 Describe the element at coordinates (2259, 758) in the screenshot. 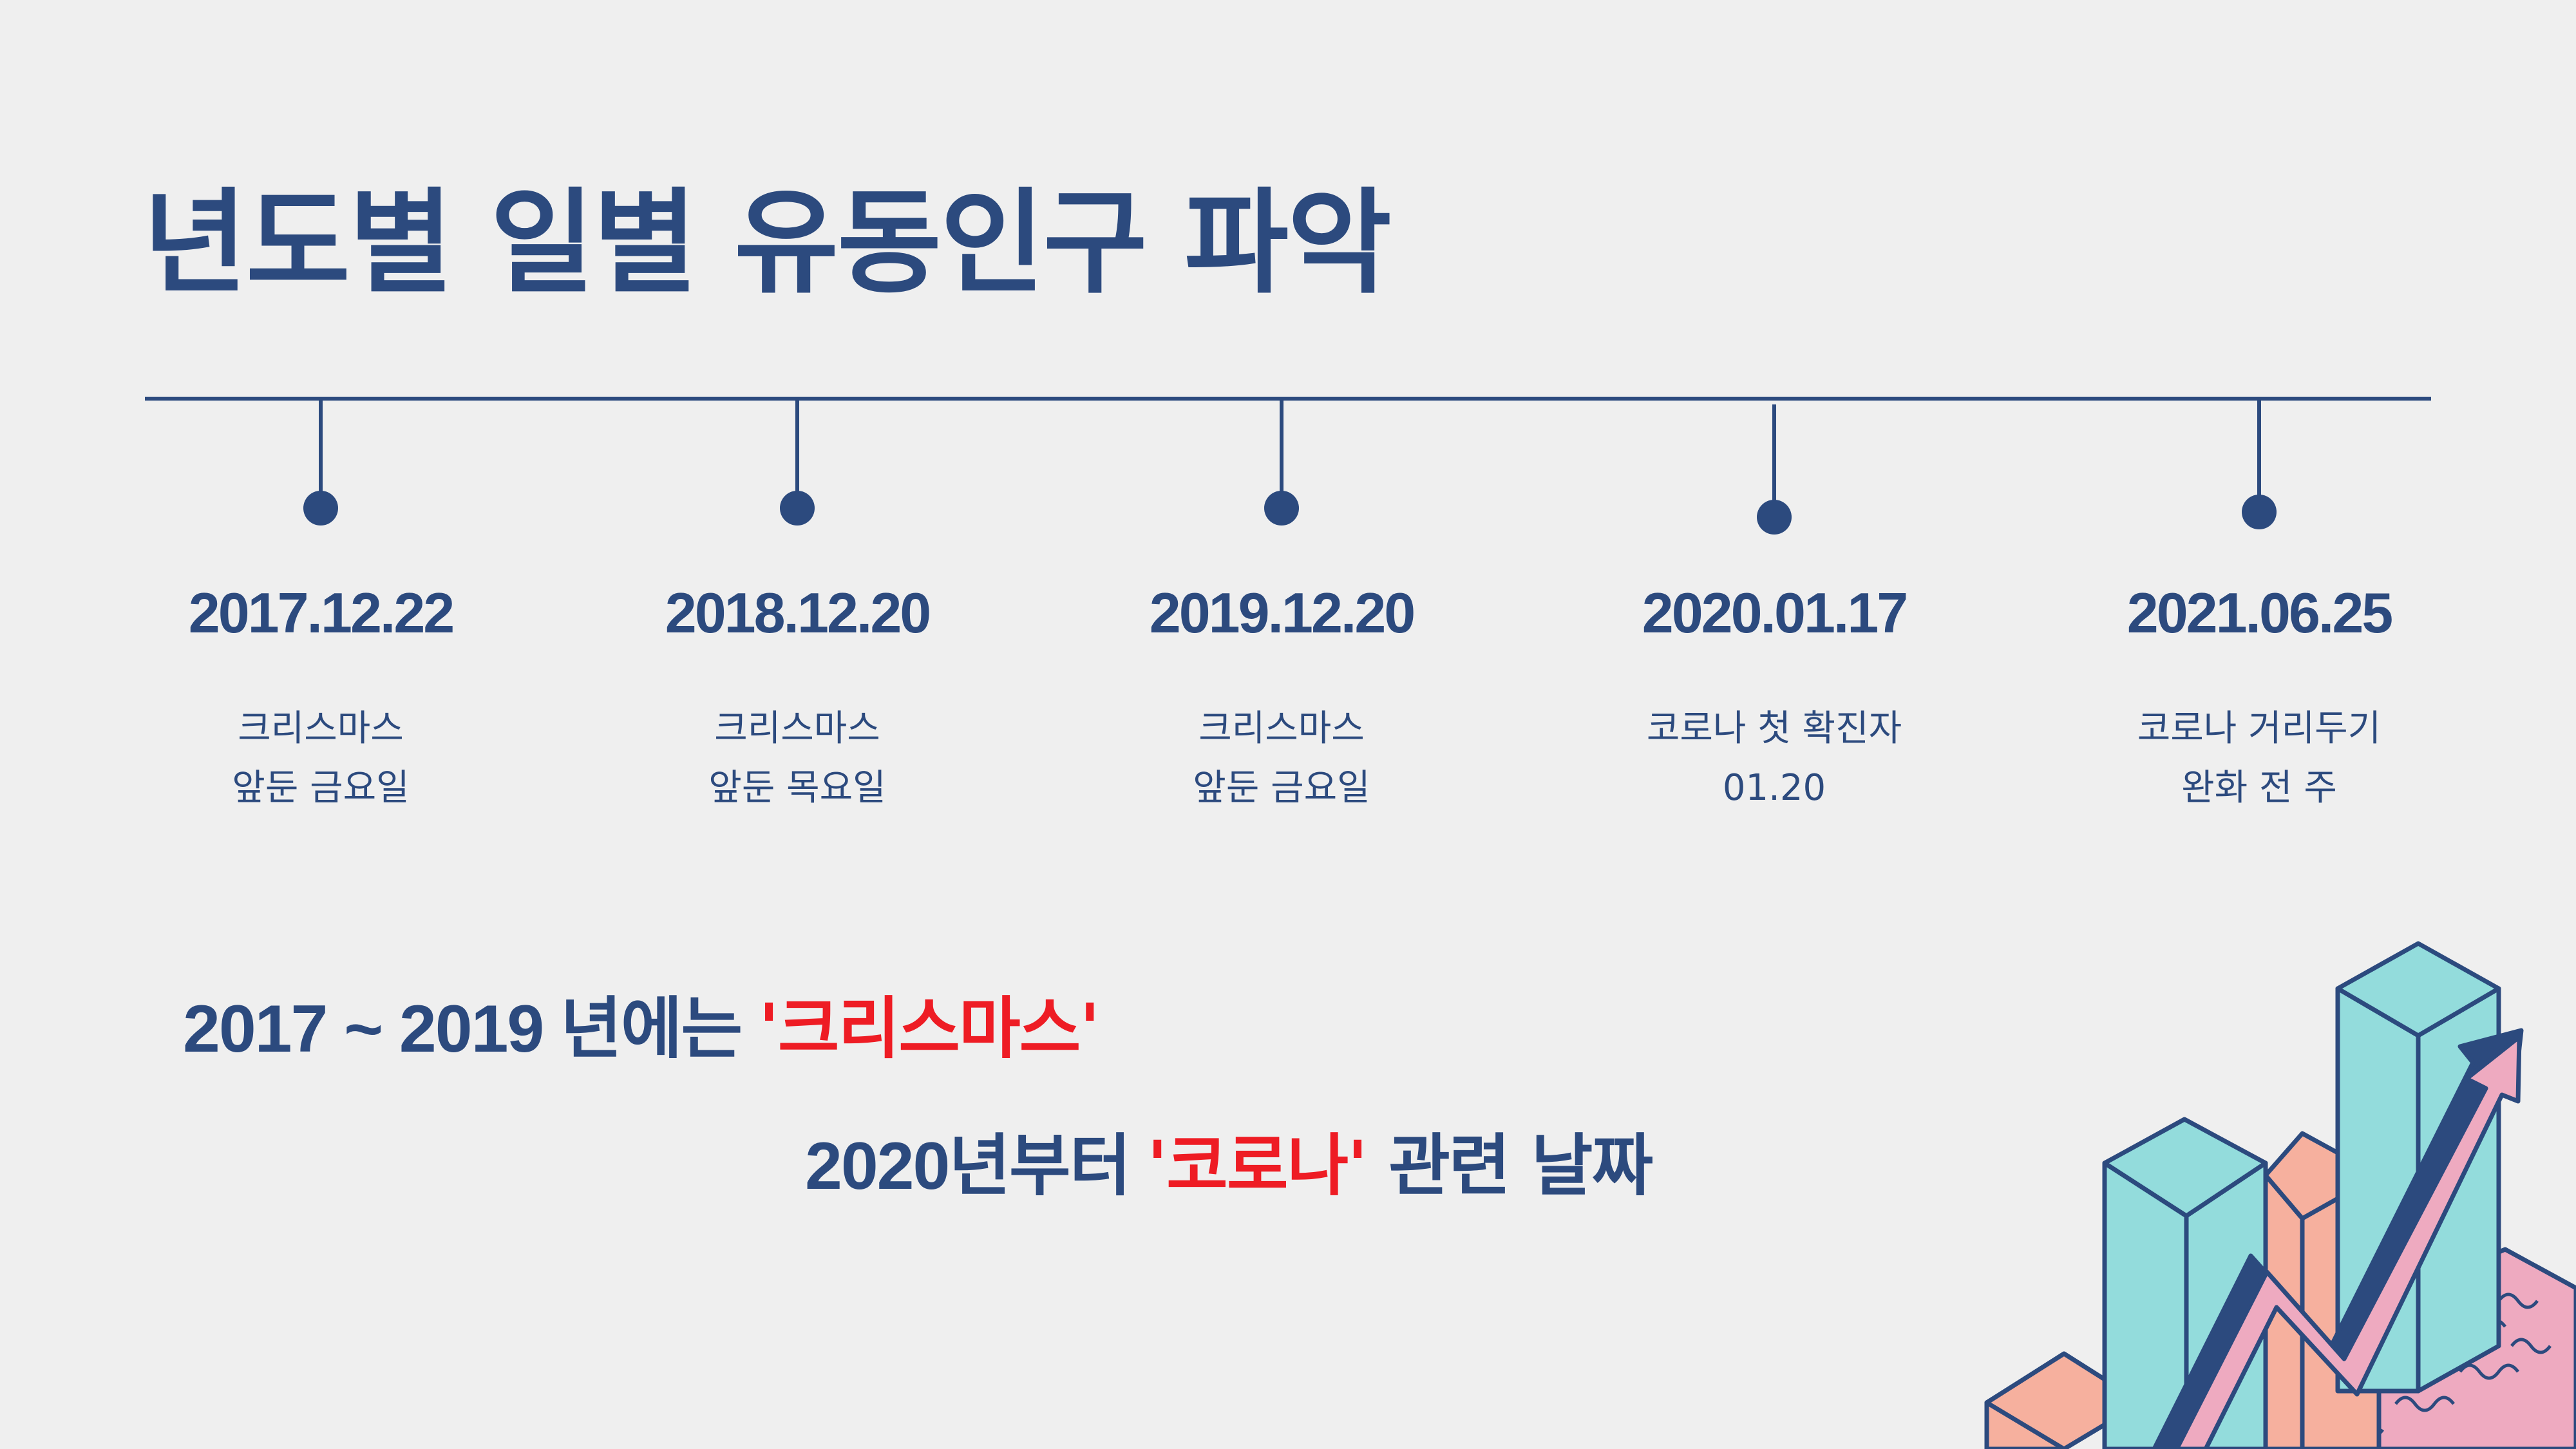

I see `event-description: 코로나 거리두기 완화 전 주` at that location.